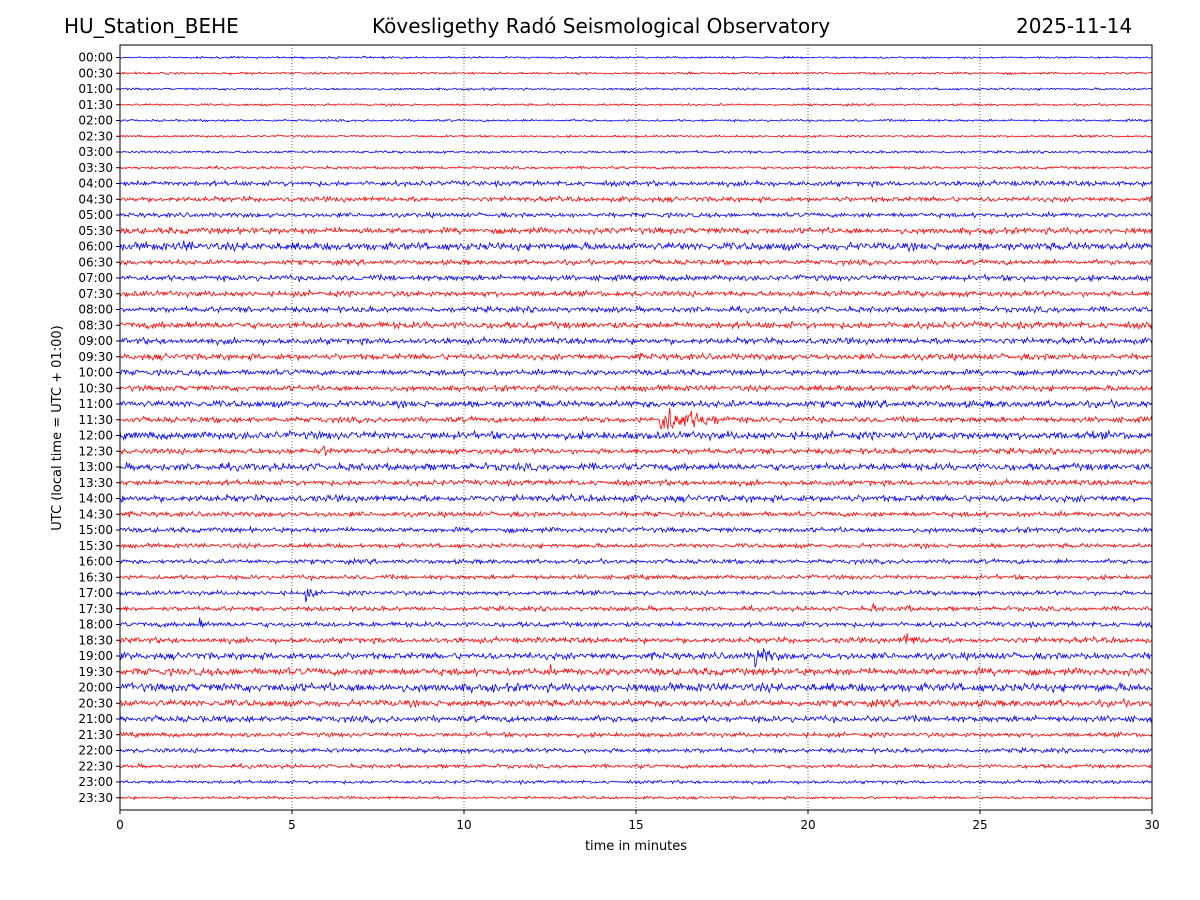 The width and height of the screenshot is (1200, 900). I want to click on y-tick-label-0400: 04:00, so click(95, 184).